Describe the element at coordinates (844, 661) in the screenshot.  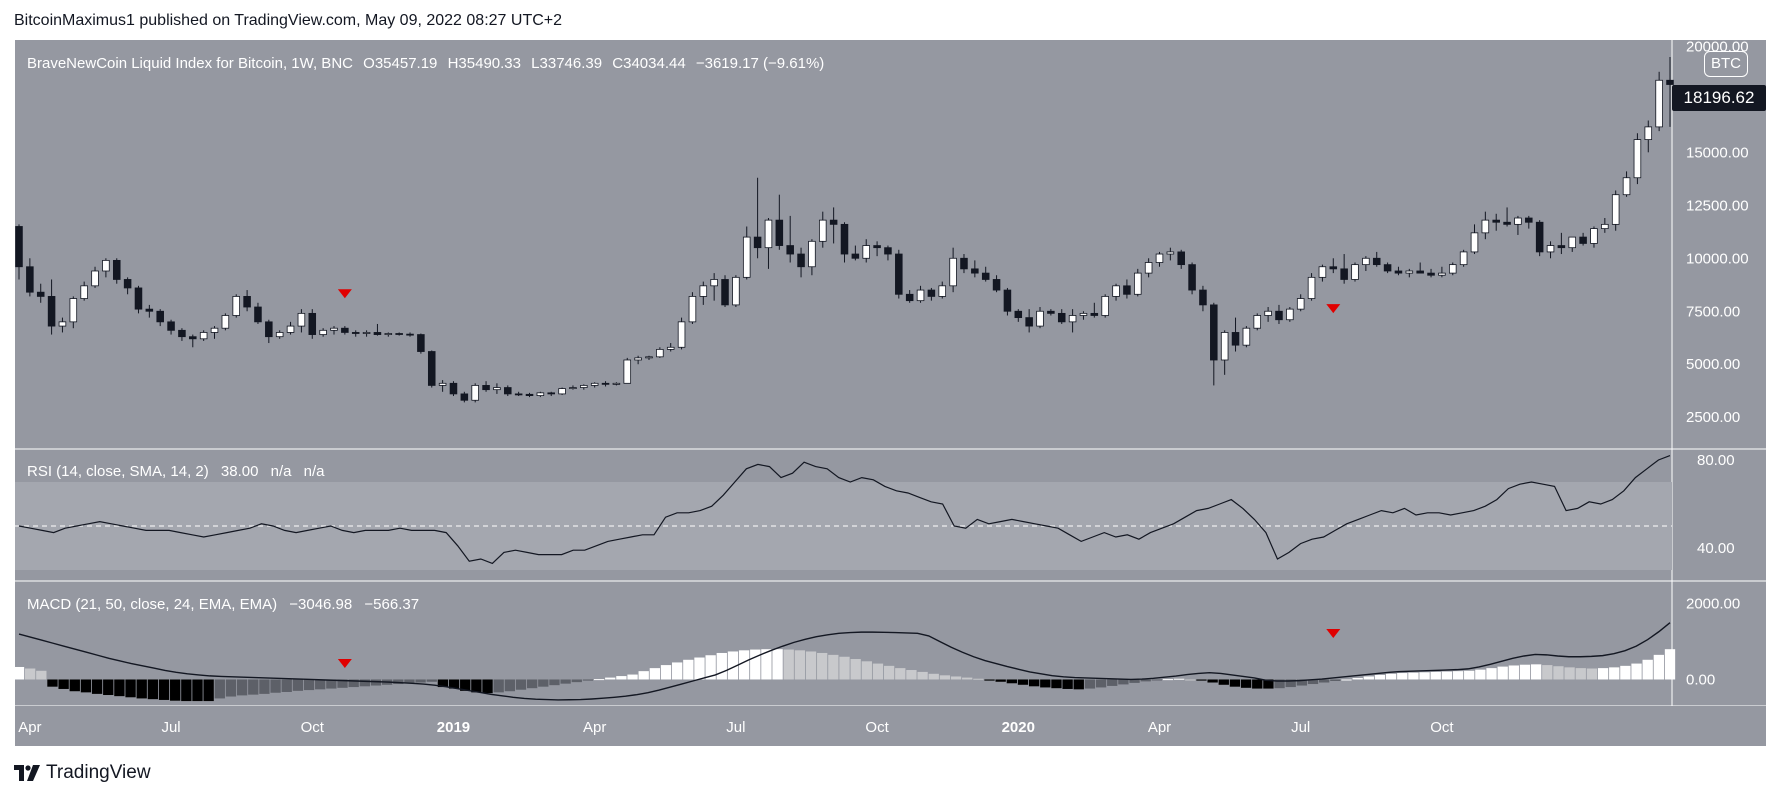
I see `macd-line` at that location.